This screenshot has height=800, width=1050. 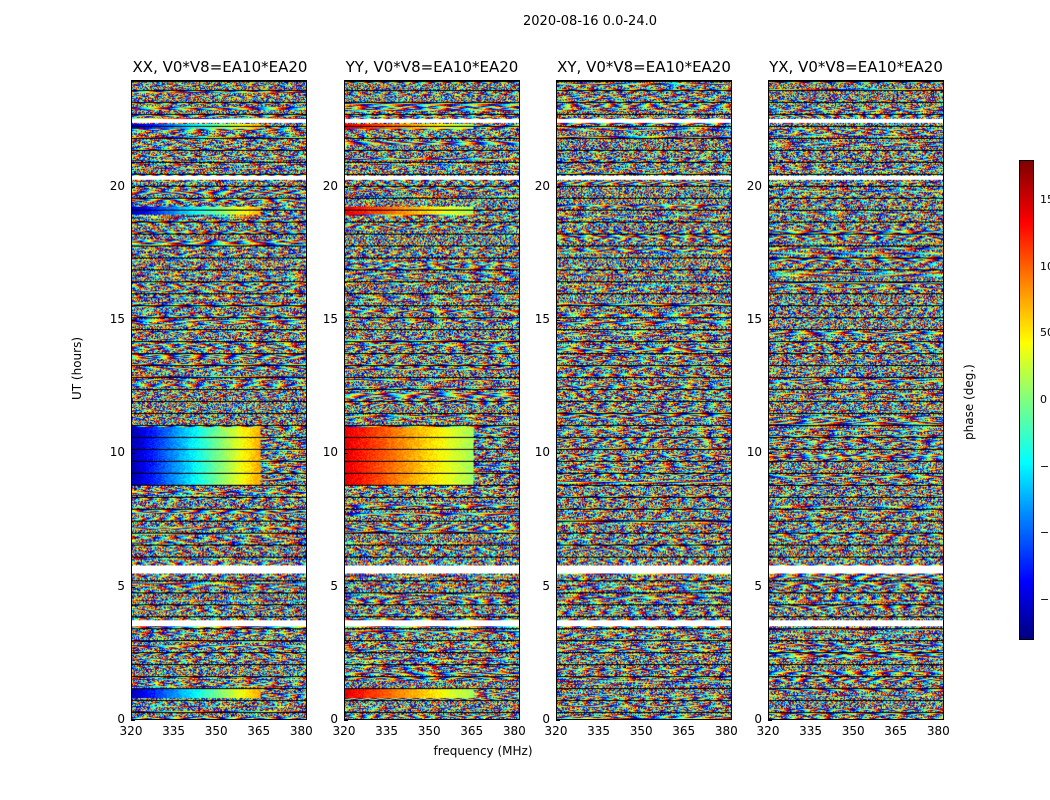 What do you see at coordinates (856, 67) in the screenshot?
I see `panel-title-yx: YX, V0*V8=EA10*EA20` at bounding box center [856, 67].